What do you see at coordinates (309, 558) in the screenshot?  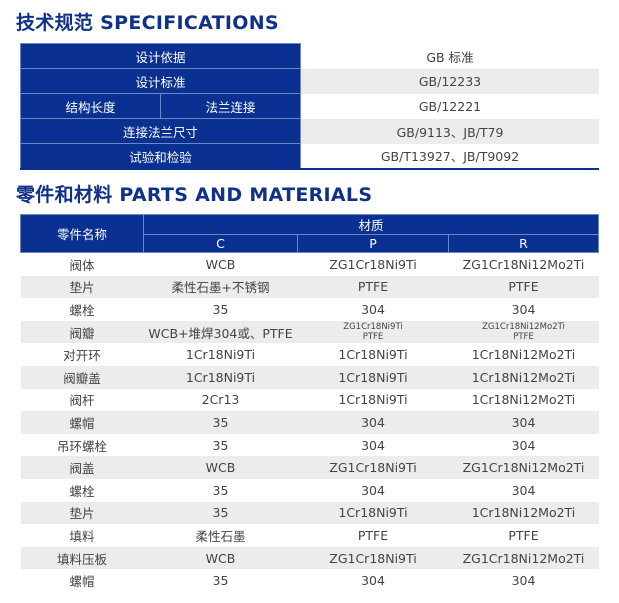 I see `parts-row: 填料压板 WCB ZG1Cr18Ni9Ti ZG1Cr18Ni12Mo2Ti` at bounding box center [309, 558].